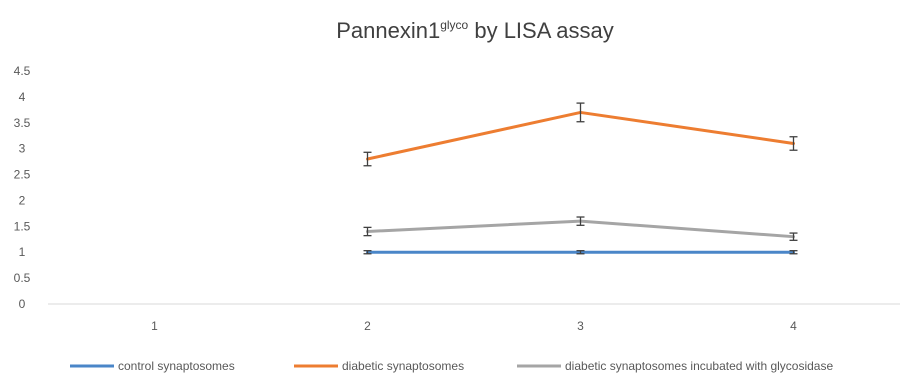  I want to click on y-tick-label: 2.5, so click(22, 175).